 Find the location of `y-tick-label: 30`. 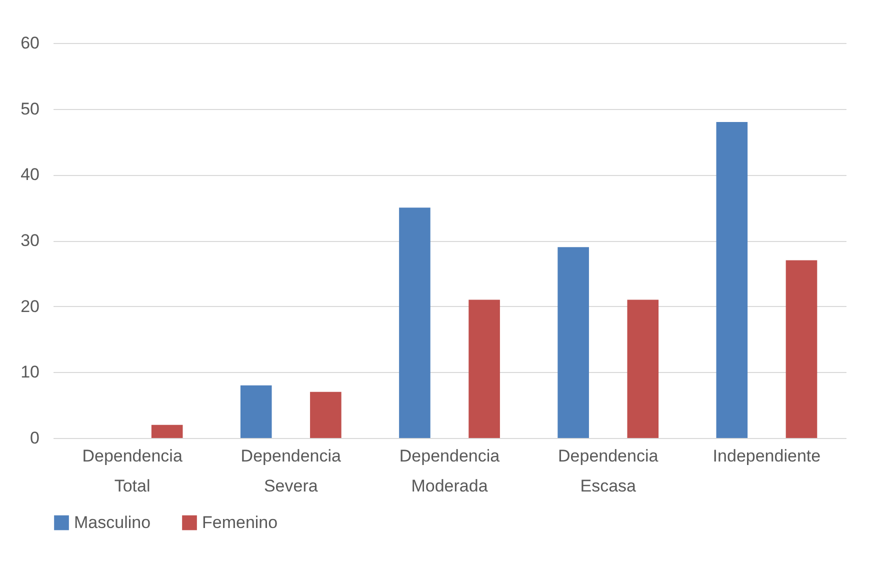

y-tick-label: 30 is located at coordinates (30, 240).